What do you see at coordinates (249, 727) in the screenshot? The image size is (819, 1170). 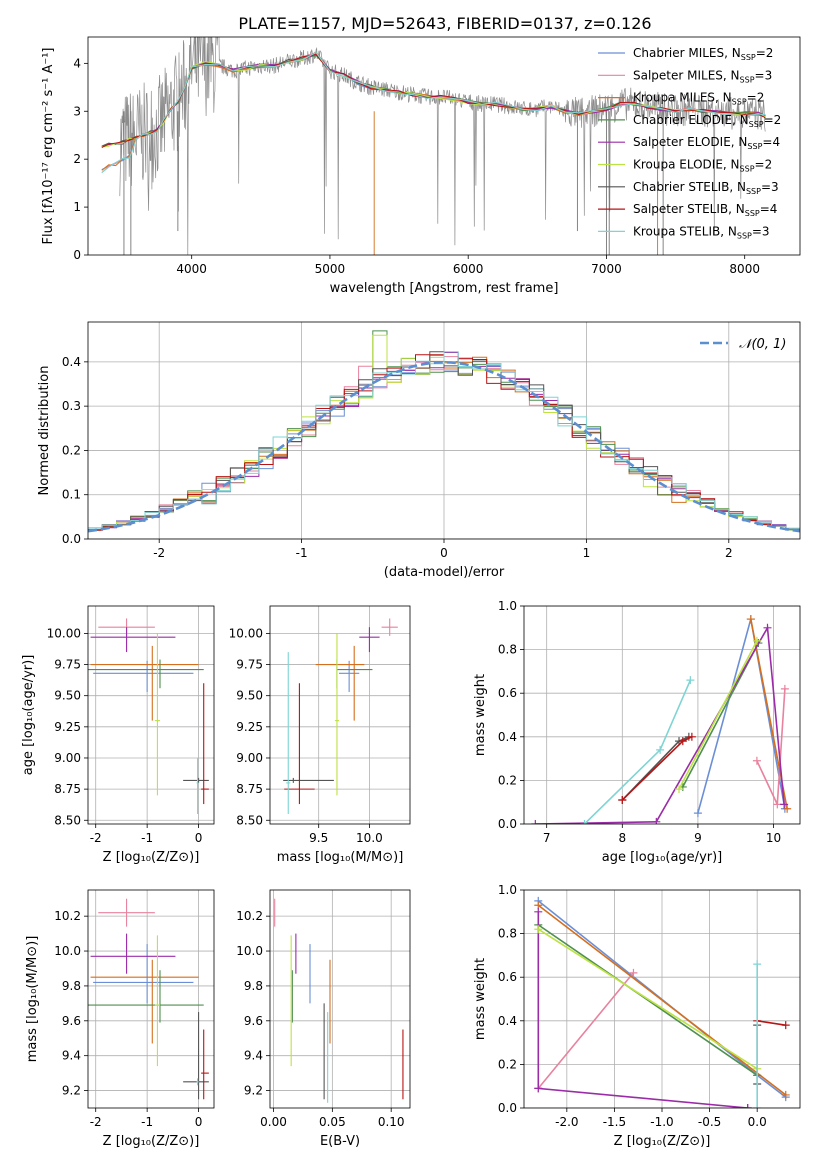 I see `y-tick-label: 9.25` at bounding box center [249, 727].